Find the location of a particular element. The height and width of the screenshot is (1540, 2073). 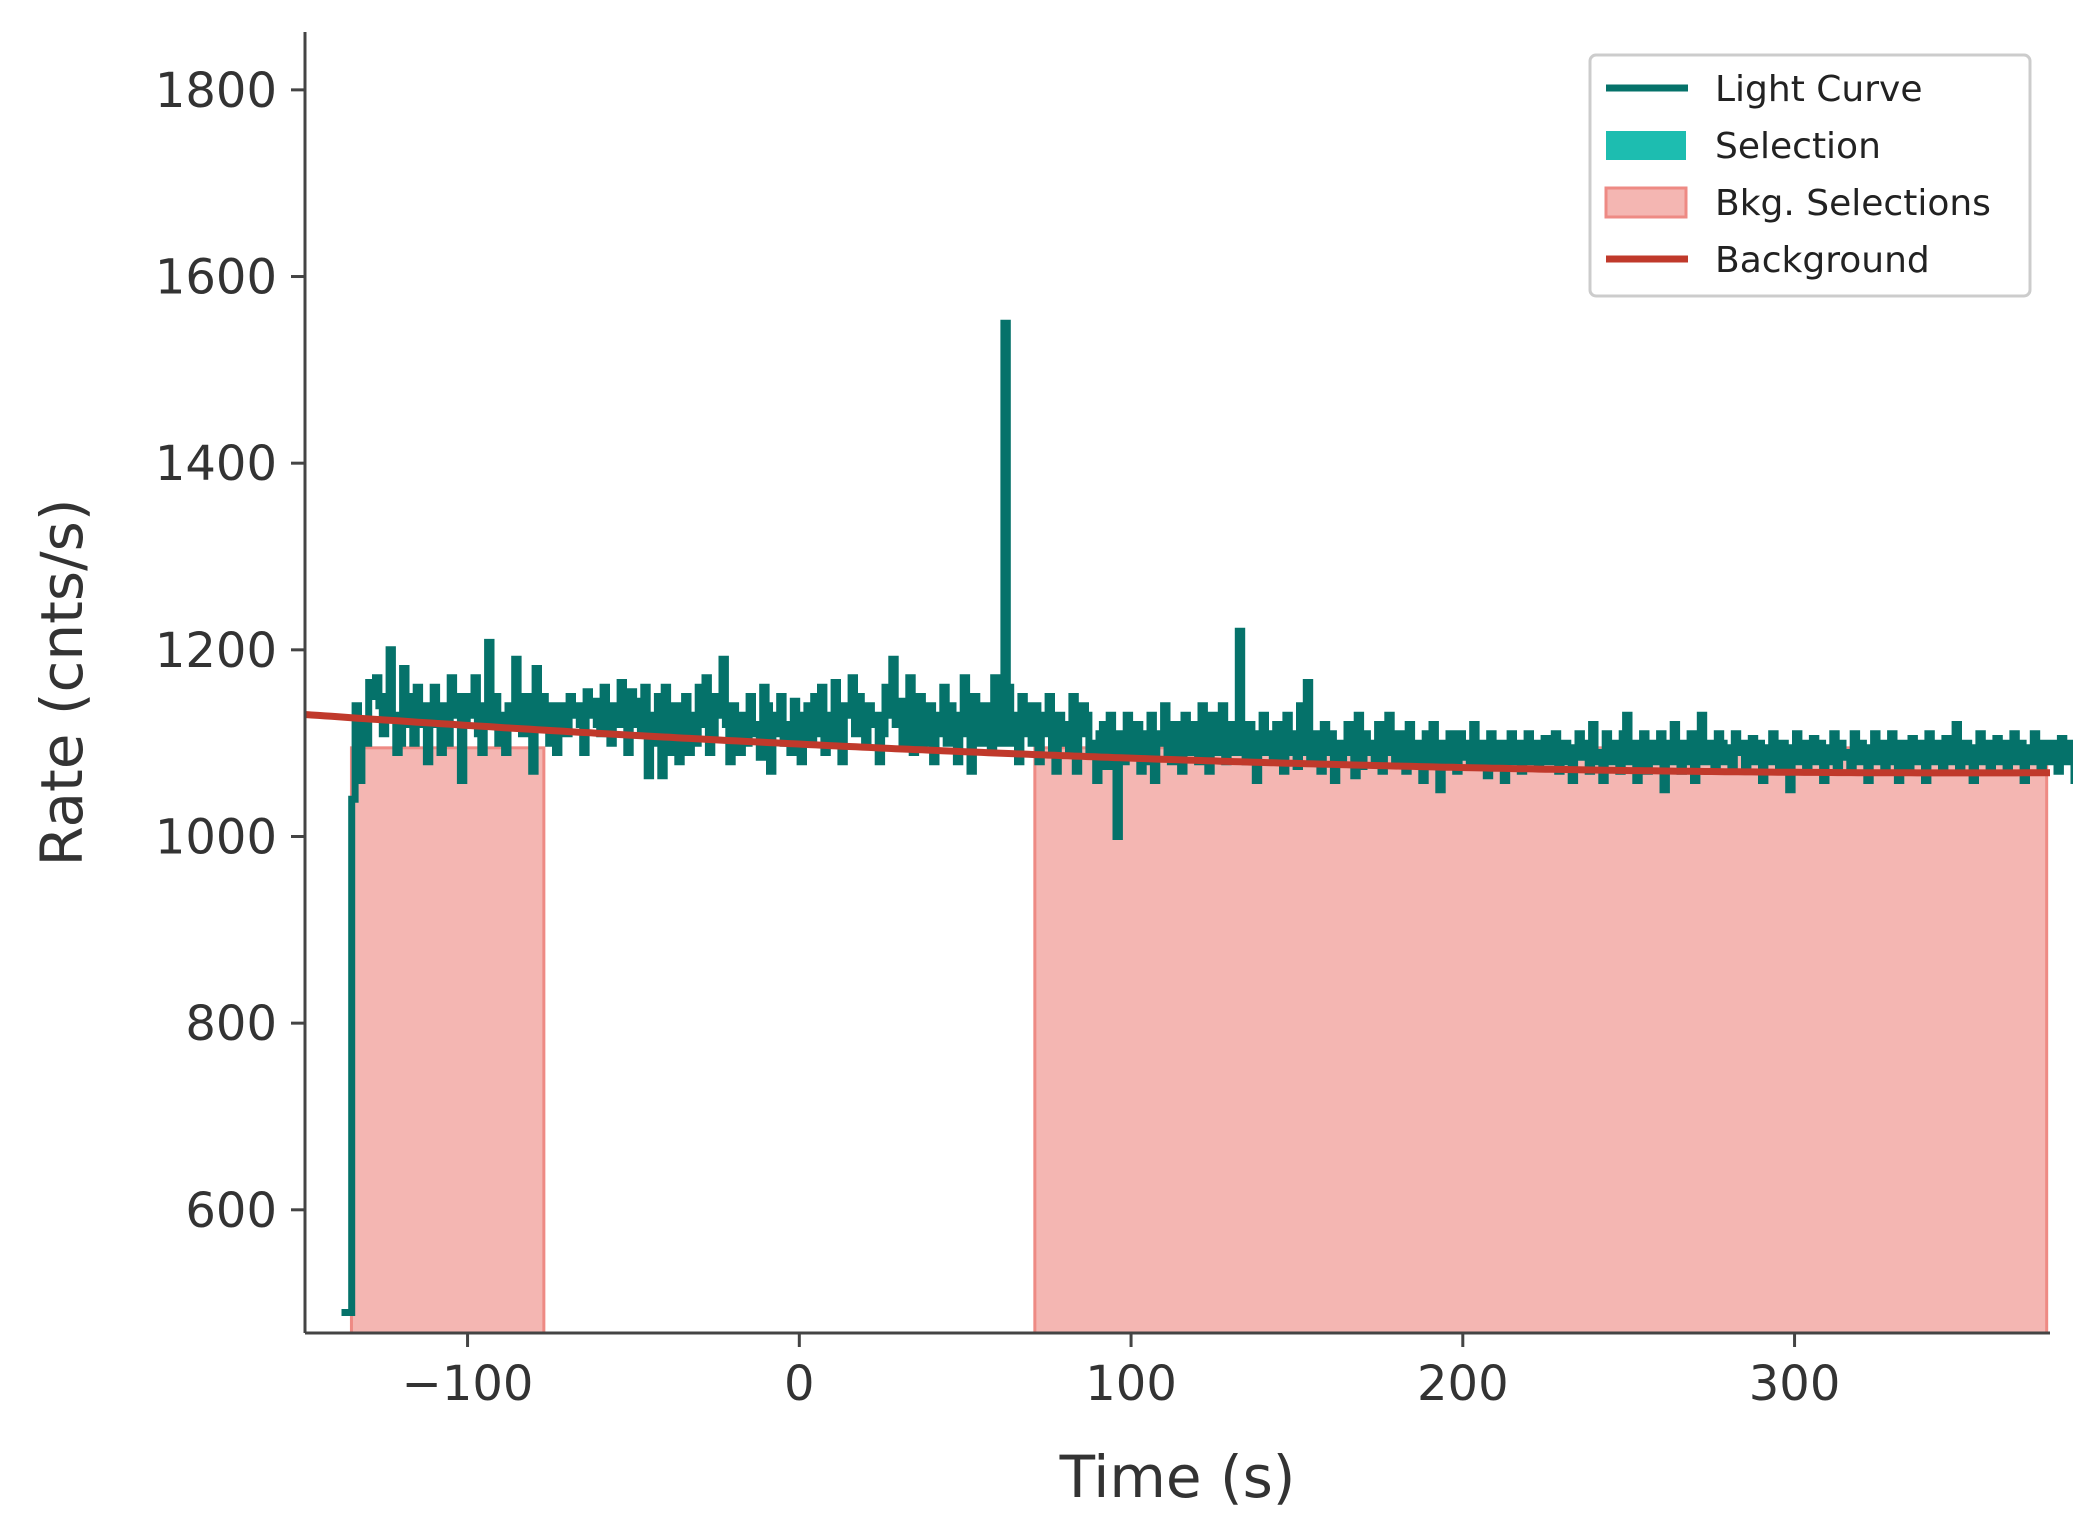

y-axis-ticks: 600 800 1000 1200 1400 1600 1800 is located at coordinates (230, 651).